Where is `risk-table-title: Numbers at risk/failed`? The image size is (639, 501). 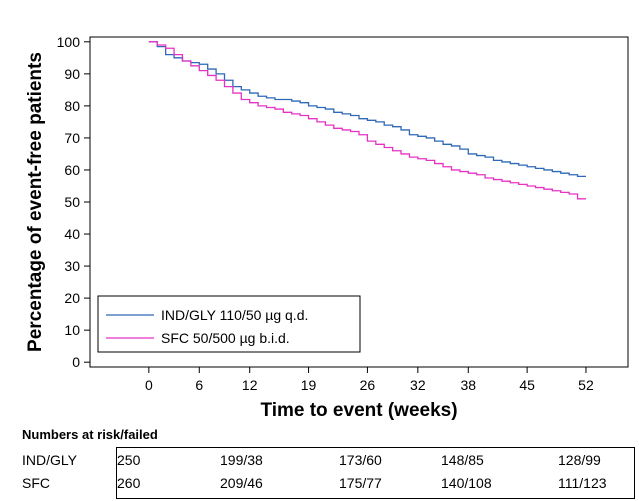 risk-table-title: Numbers at risk/failed is located at coordinates (90, 434).